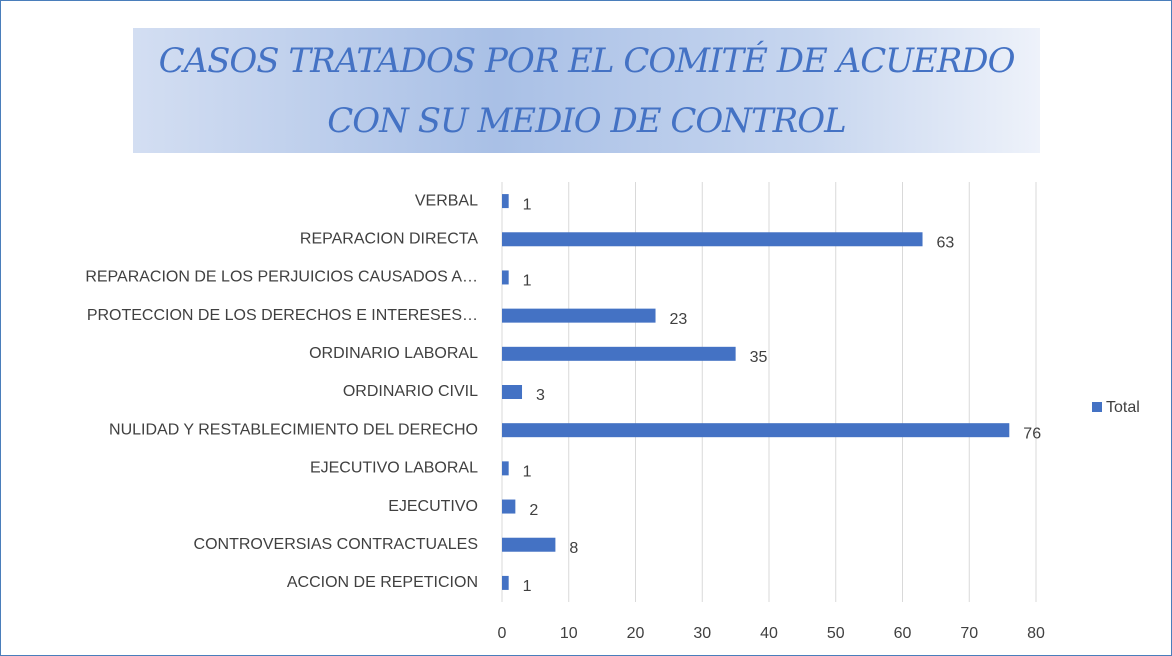 This screenshot has width=1172, height=656. What do you see at coordinates (702, 633) in the screenshot?
I see `x-tick-label: 30` at bounding box center [702, 633].